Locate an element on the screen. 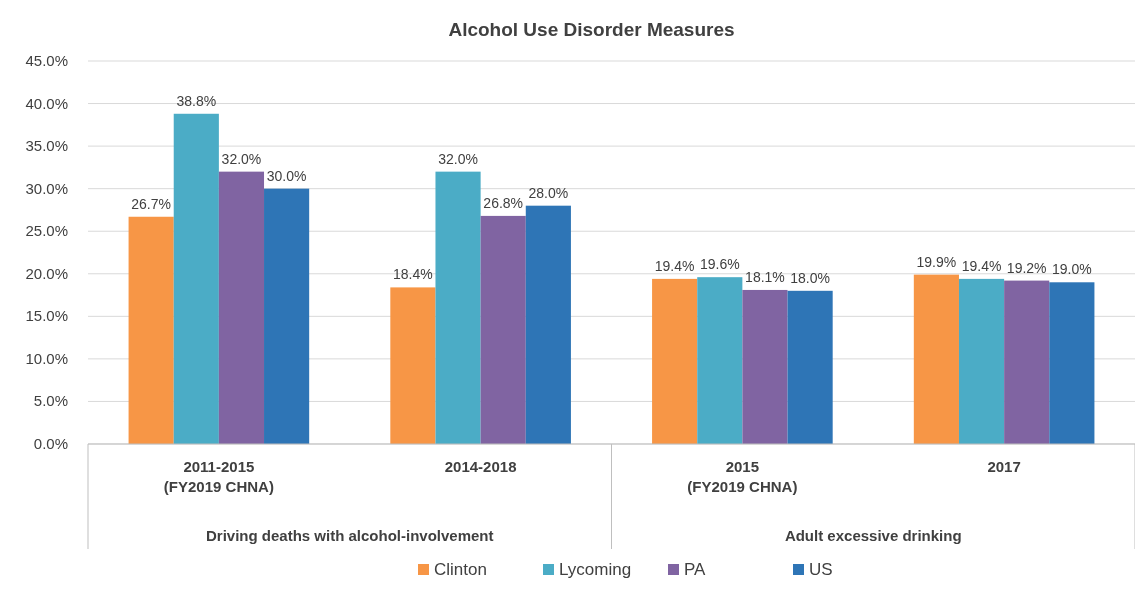 The width and height of the screenshot is (1143, 594). y-tick-label: 20.0% is located at coordinates (46, 273).